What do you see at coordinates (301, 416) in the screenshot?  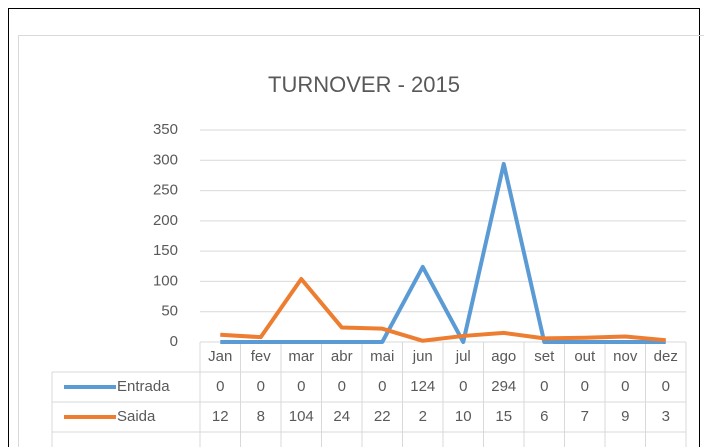 I see `table-value: 104` at bounding box center [301, 416].